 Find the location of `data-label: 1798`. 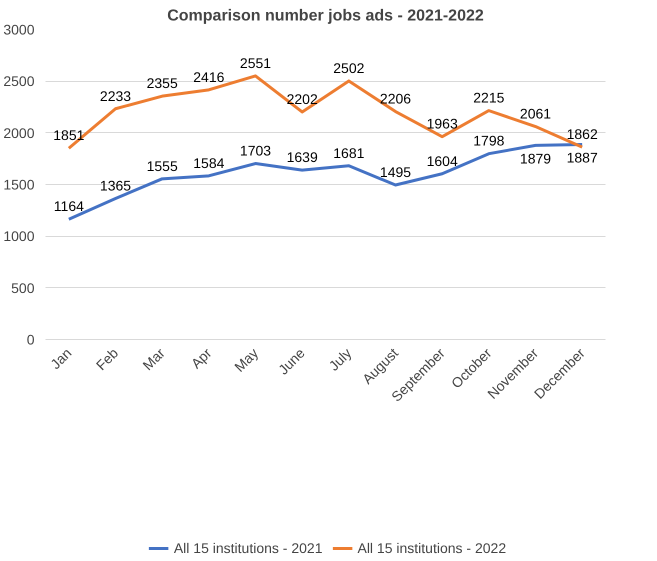

data-label: 1798 is located at coordinates (489, 140).